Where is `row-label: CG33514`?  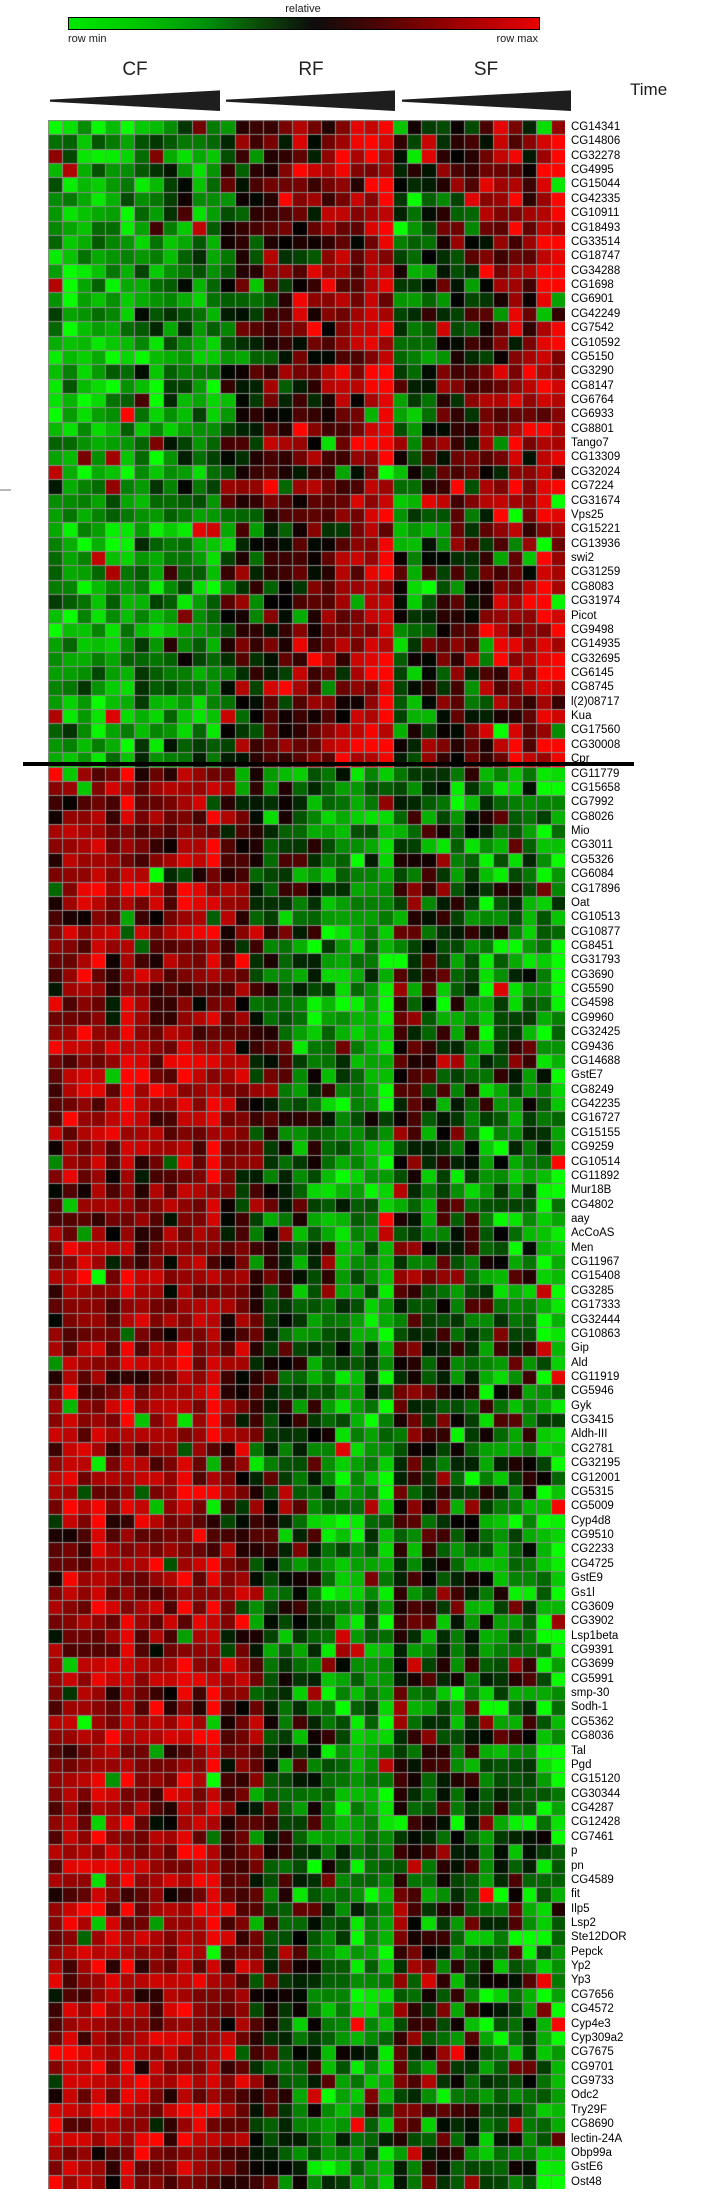 row-label: CG33514 is located at coordinates (596, 241).